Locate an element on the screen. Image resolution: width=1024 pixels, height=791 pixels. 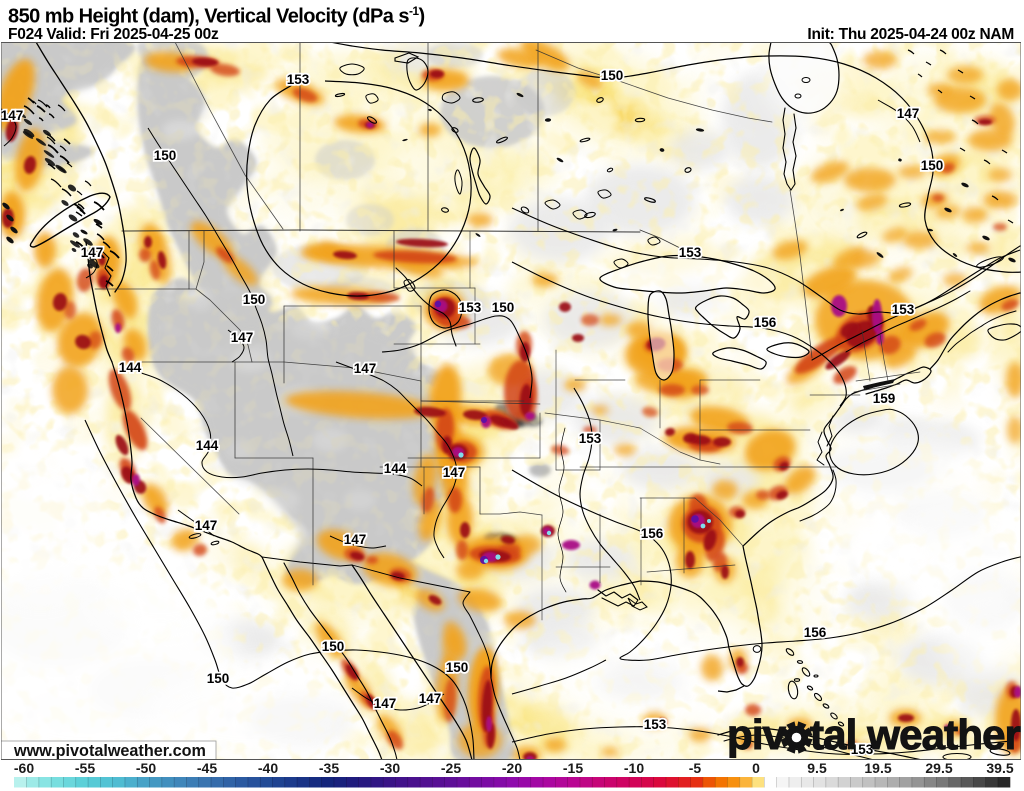
svg-text: -35 is located at coordinates (329, 768).